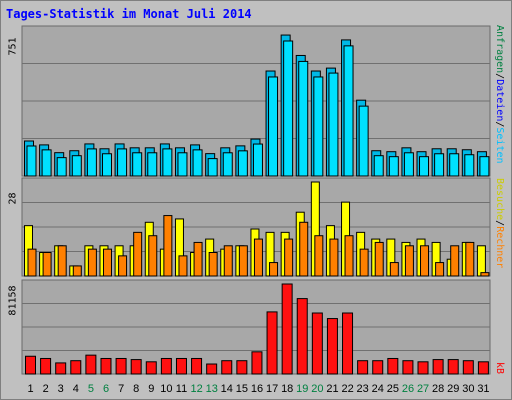  Describe the element at coordinates (212, 389) in the screenshot. I see `x-tick-label-day-13: 13` at that location.